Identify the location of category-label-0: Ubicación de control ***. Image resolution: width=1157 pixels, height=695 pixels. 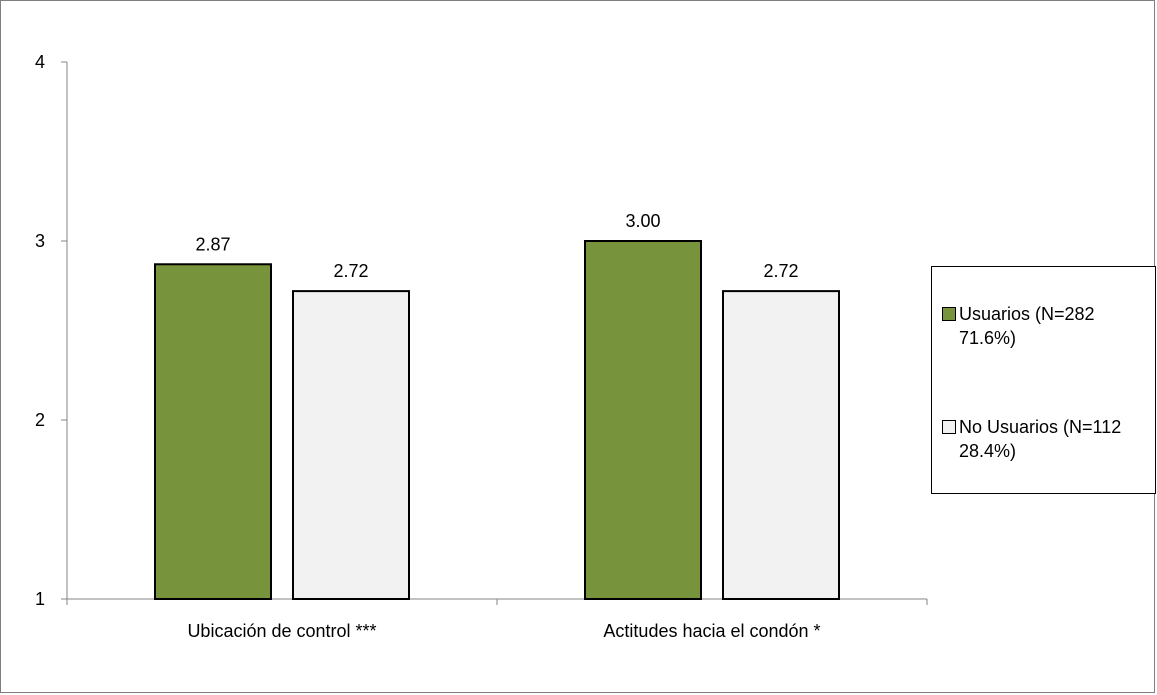
(281, 631).